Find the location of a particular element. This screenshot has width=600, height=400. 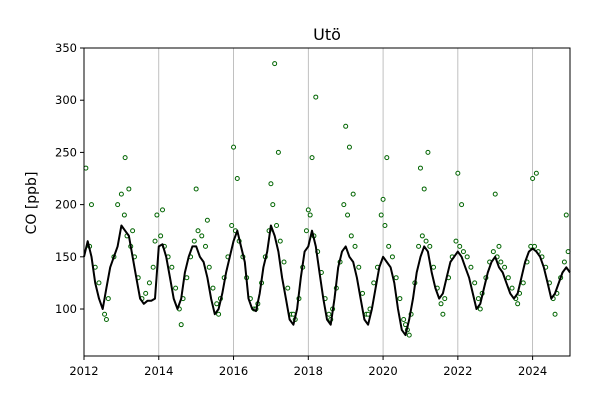

y-tick-label: 350 is located at coordinates (66, 48).